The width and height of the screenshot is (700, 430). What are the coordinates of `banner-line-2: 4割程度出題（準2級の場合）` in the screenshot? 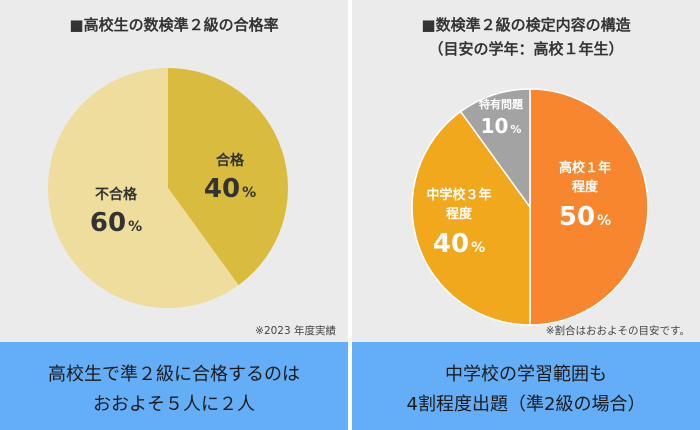 It's located at (526, 404).